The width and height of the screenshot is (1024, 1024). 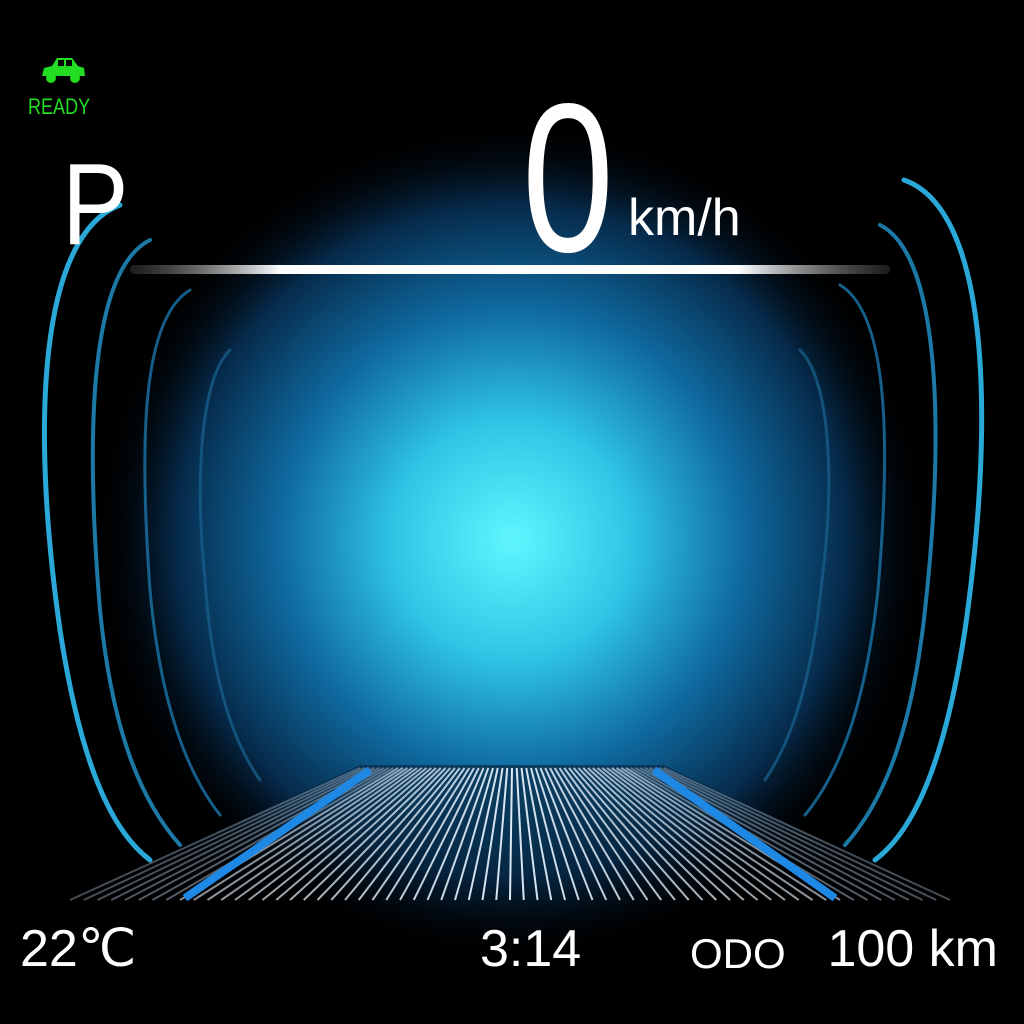 I want to click on info-bar: 22℃ 3:14 ODO 100 km, so click(x=512, y=945).